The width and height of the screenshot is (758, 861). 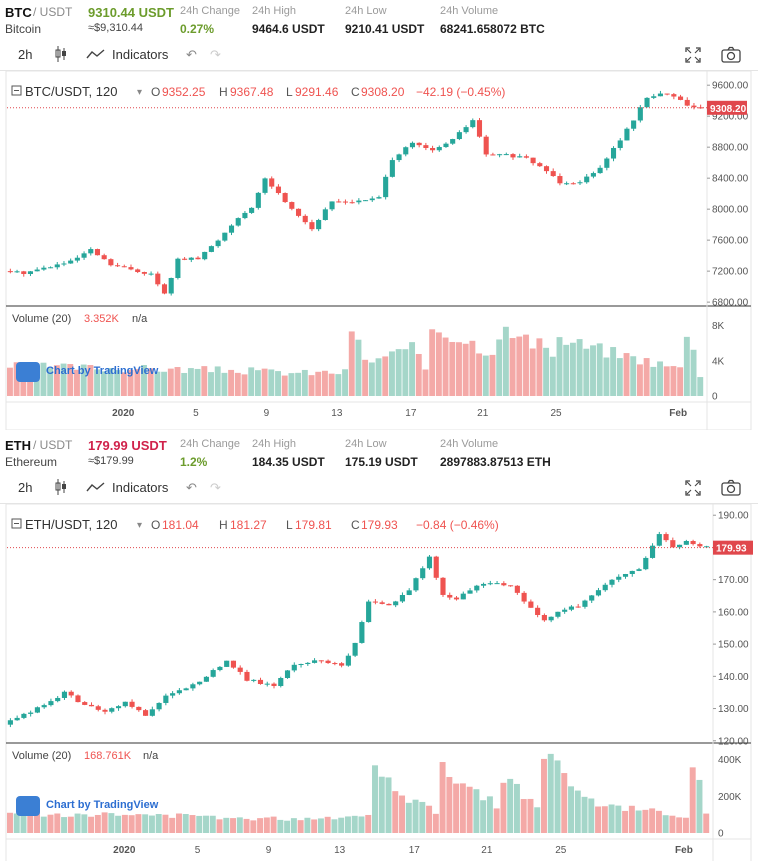 I want to click on high-label: 24h High, so click(x=274, y=444).